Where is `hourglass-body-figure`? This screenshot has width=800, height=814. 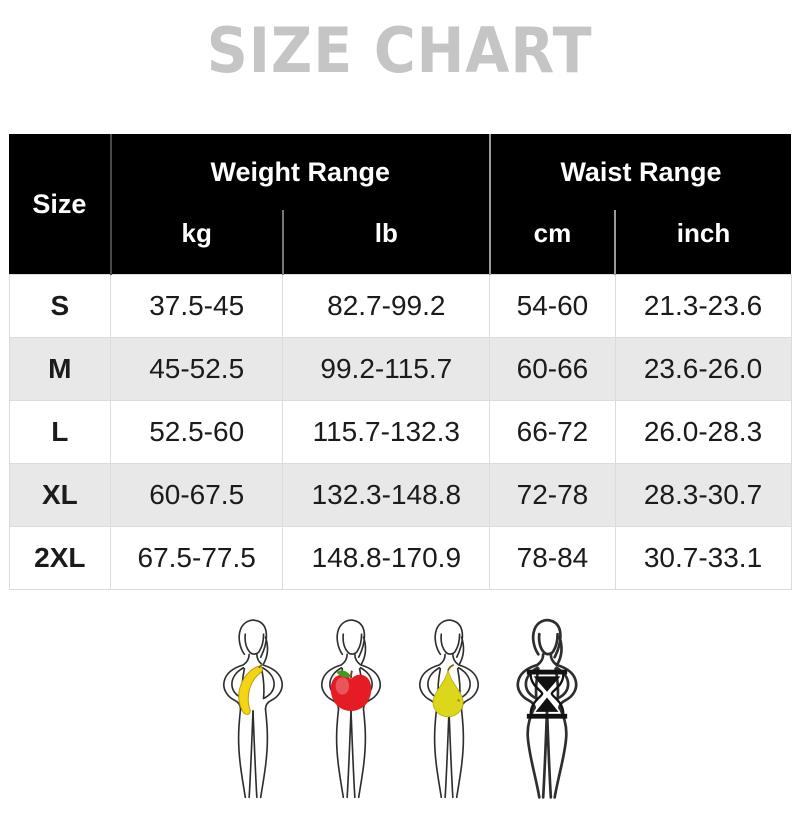
hourglass-body-figure is located at coordinates (547, 708).